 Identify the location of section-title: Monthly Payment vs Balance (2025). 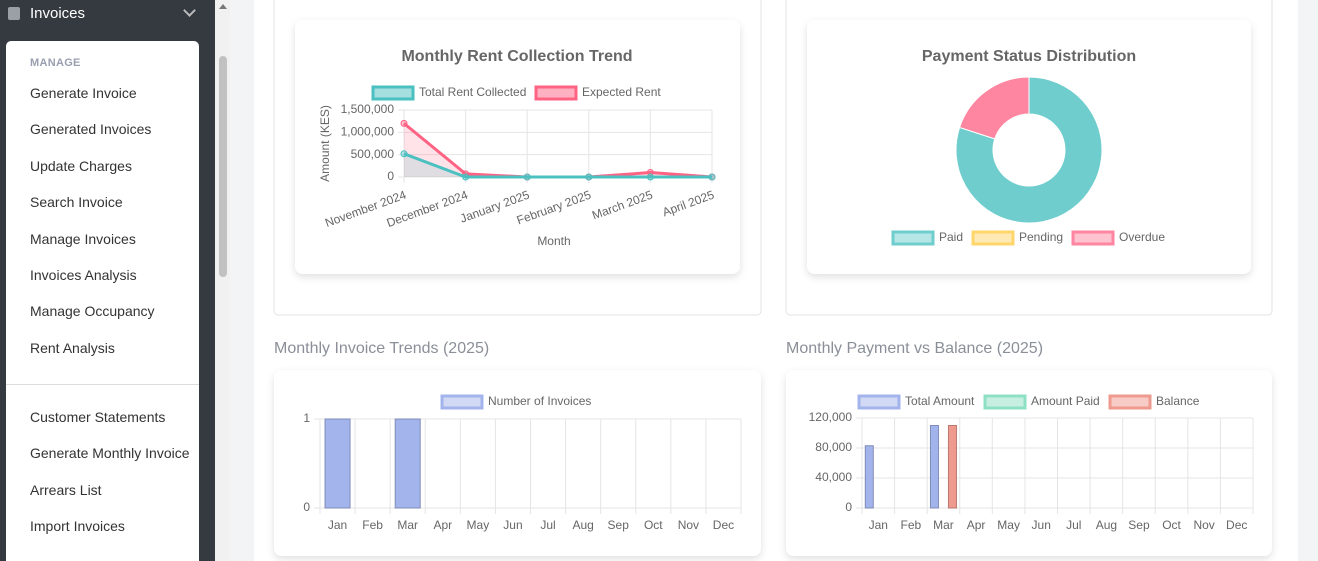
(914, 348).